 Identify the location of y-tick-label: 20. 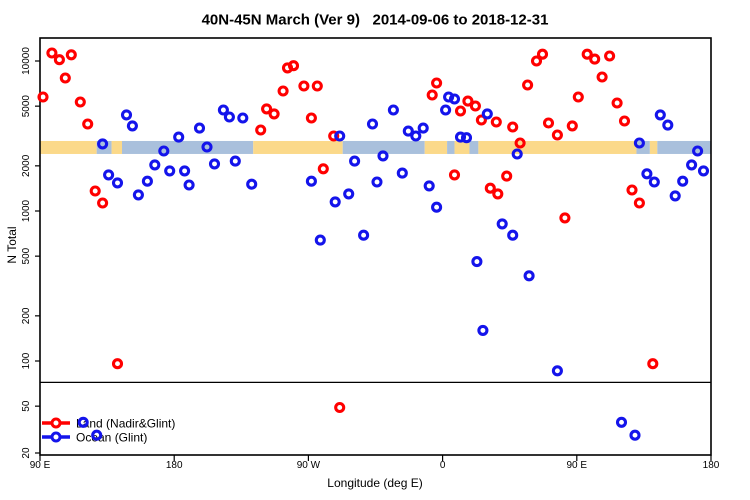
(26, 453).